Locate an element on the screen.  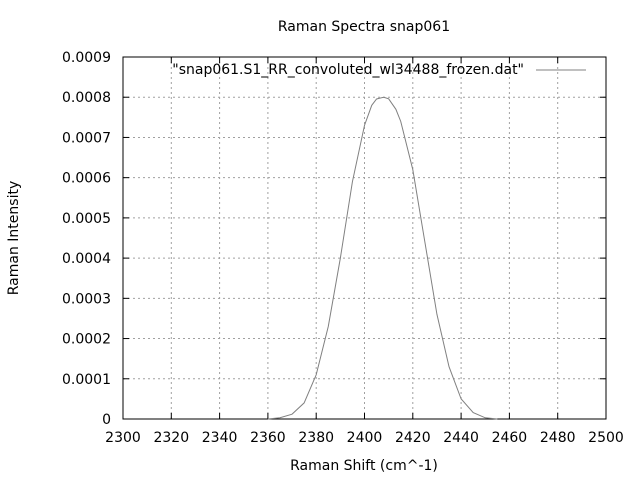
y-tick-label: 0.0003 is located at coordinates (86, 299).